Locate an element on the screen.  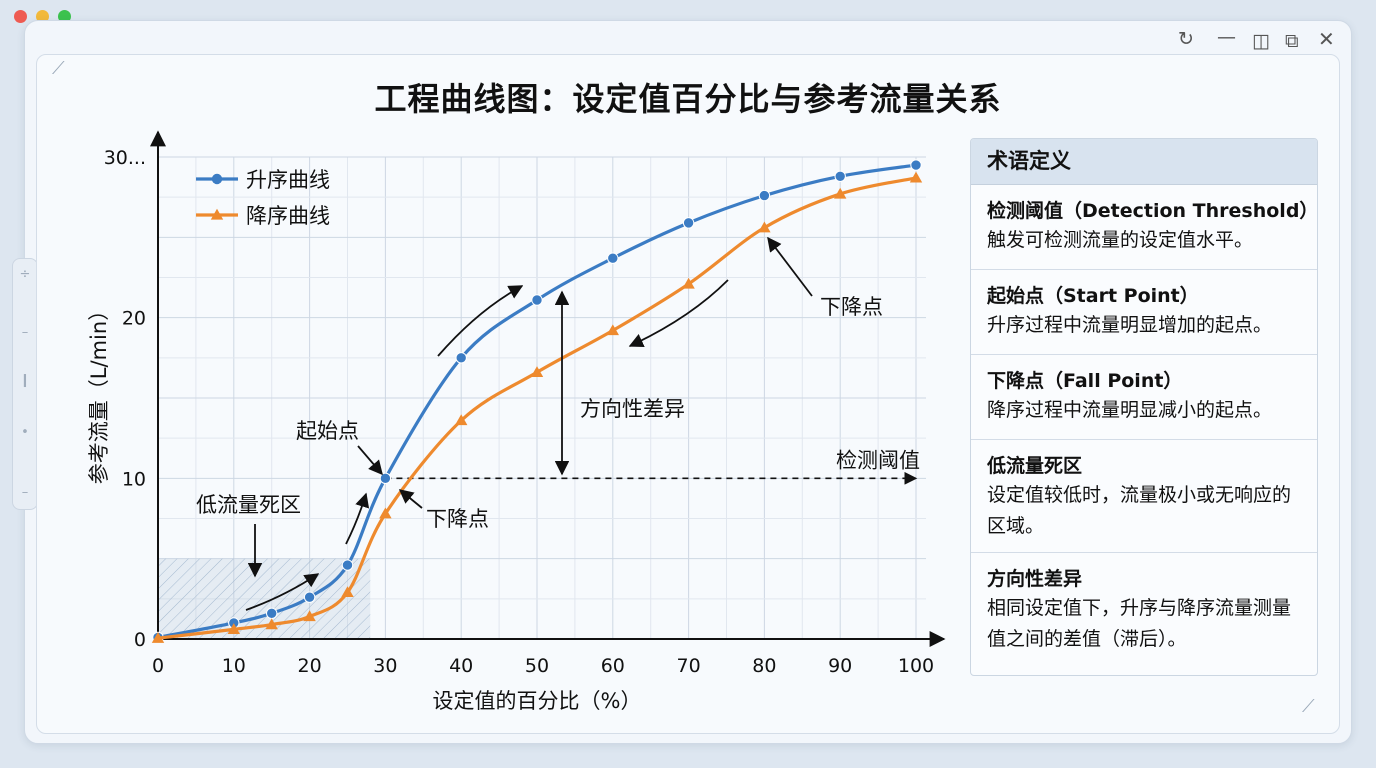
close-icon: ✕ is located at coordinates (1326, 39).